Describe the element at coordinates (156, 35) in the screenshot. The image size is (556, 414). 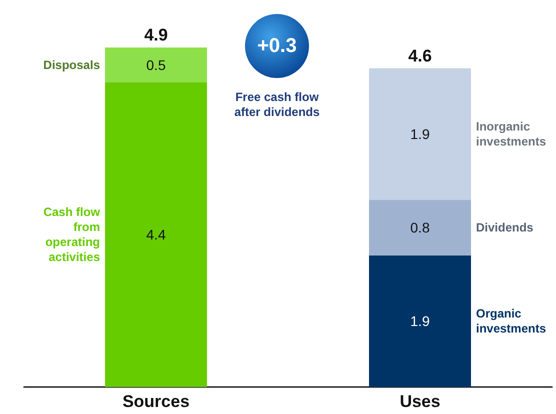
I see `total-label: 4.9` at that location.